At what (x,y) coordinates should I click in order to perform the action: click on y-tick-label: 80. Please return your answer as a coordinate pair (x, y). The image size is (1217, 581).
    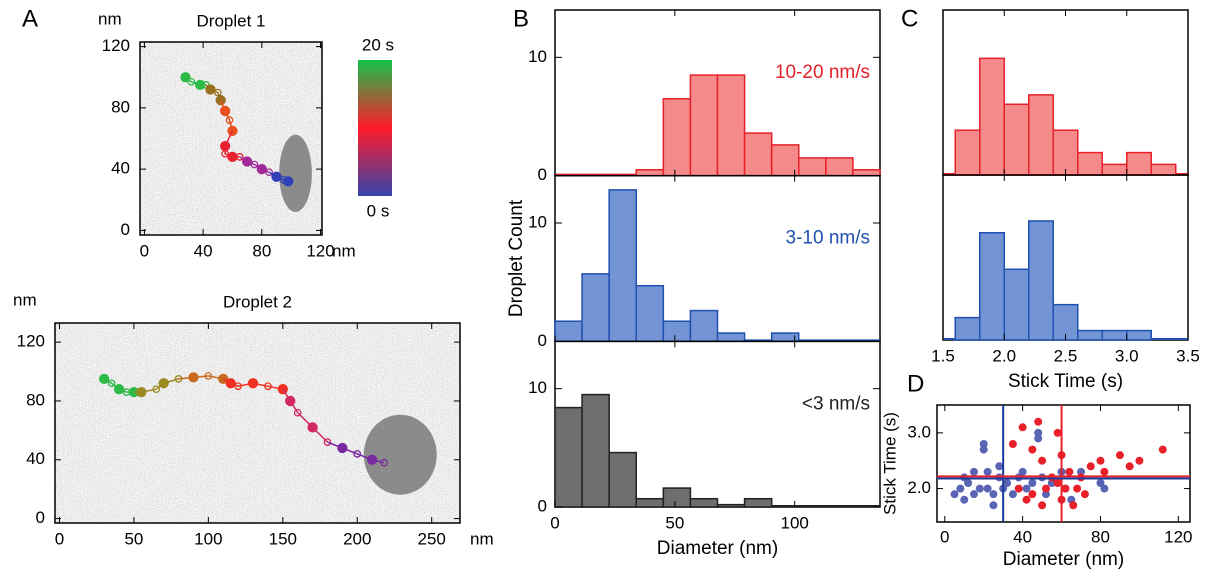
    Looking at the image, I should click on (120, 106).